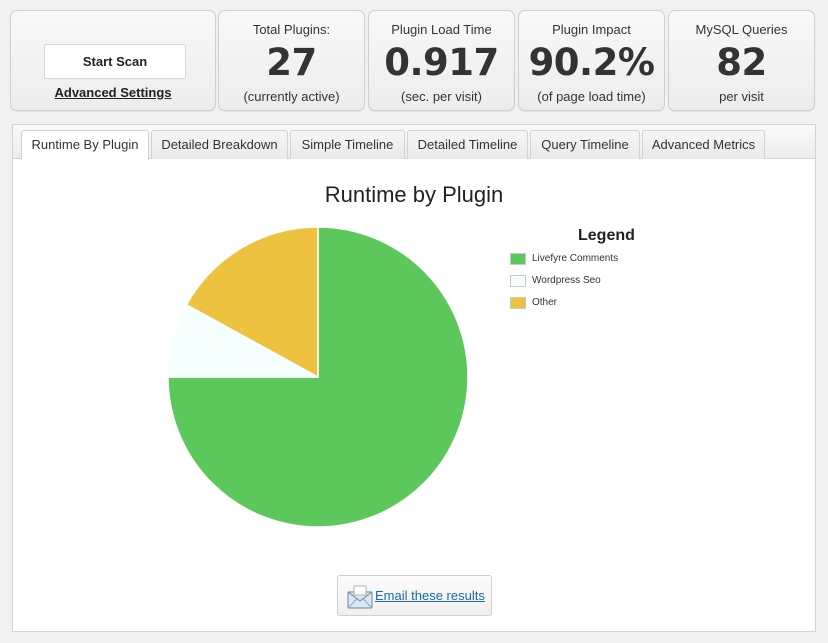 The height and width of the screenshot is (643, 828). I want to click on stat-total-plugins: Total Plugins: 27 (currently active), so click(291, 60).